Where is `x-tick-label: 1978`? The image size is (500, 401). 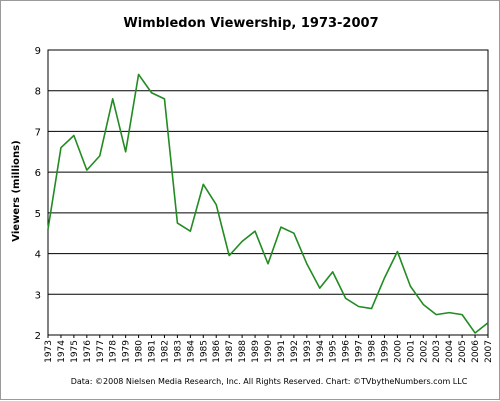 x-tick-label: 1978 is located at coordinates (114, 351).